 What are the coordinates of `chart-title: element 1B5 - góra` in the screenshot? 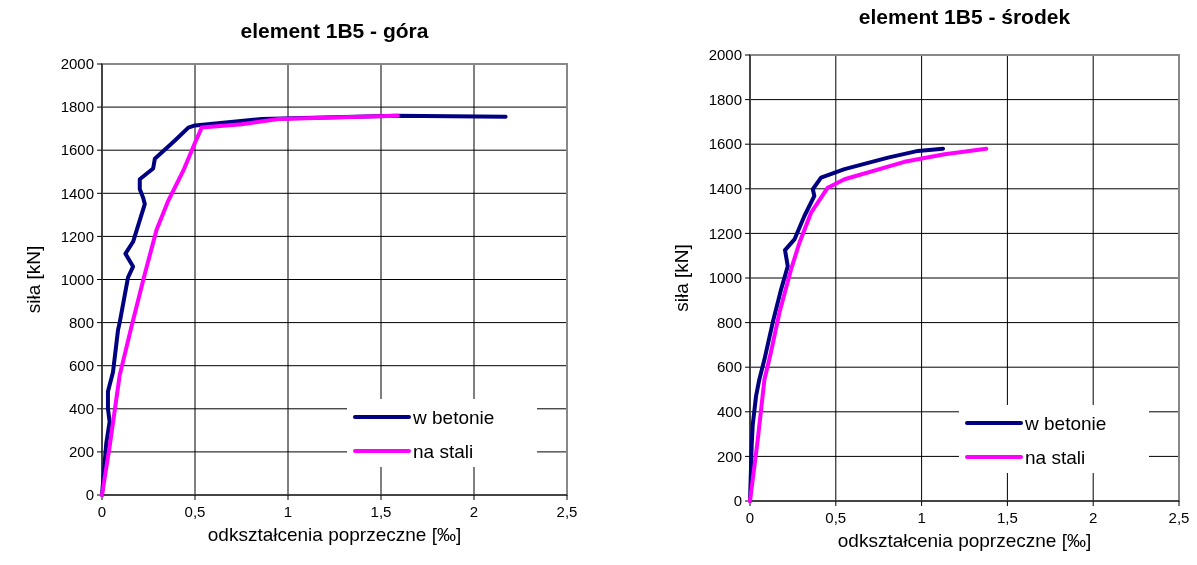 It's located at (334, 30).